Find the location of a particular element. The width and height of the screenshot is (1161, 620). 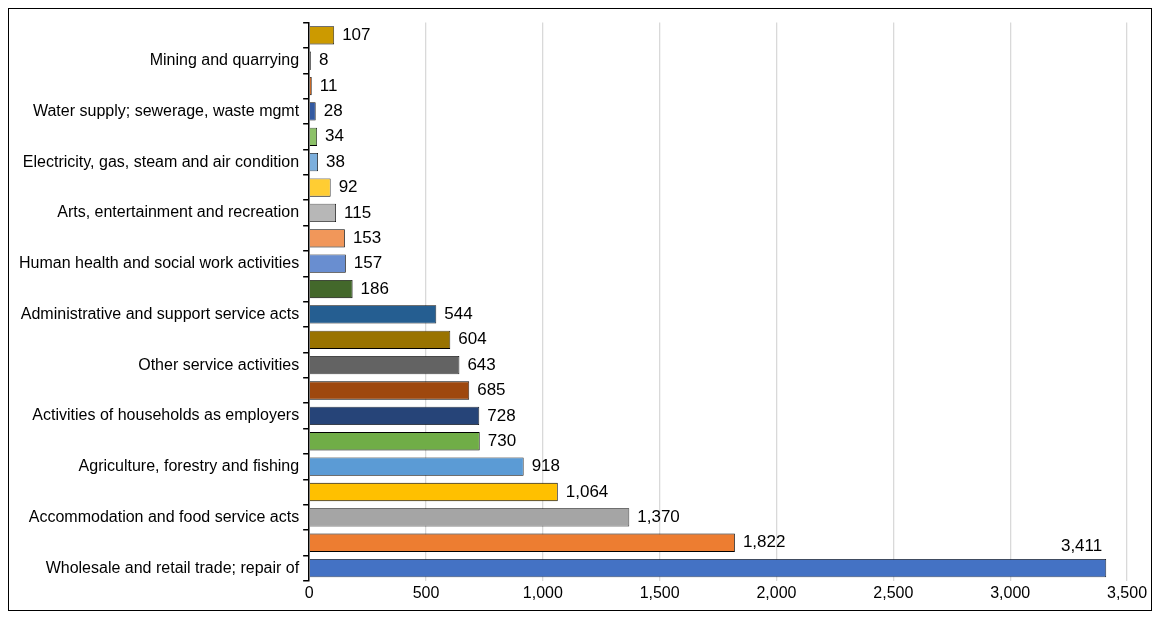

data-label: 685 is located at coordinates (491, 390).